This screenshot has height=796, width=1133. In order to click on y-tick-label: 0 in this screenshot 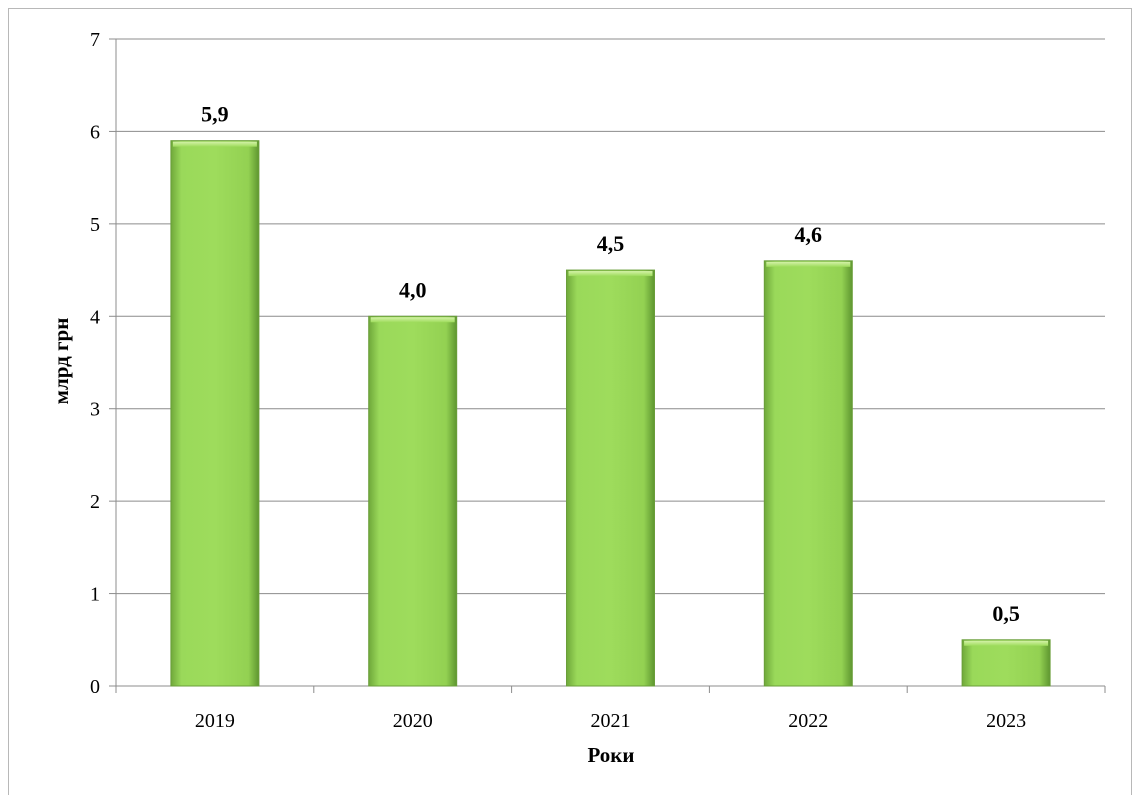, I will do `click(95, 687)`.